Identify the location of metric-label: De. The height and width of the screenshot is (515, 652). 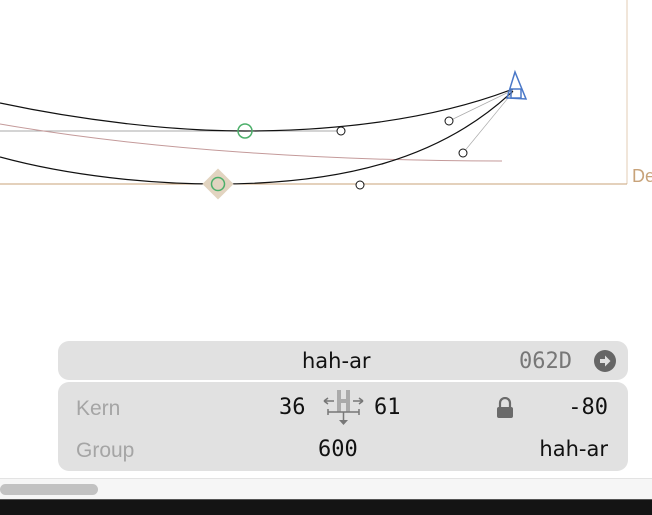
(642, 176).